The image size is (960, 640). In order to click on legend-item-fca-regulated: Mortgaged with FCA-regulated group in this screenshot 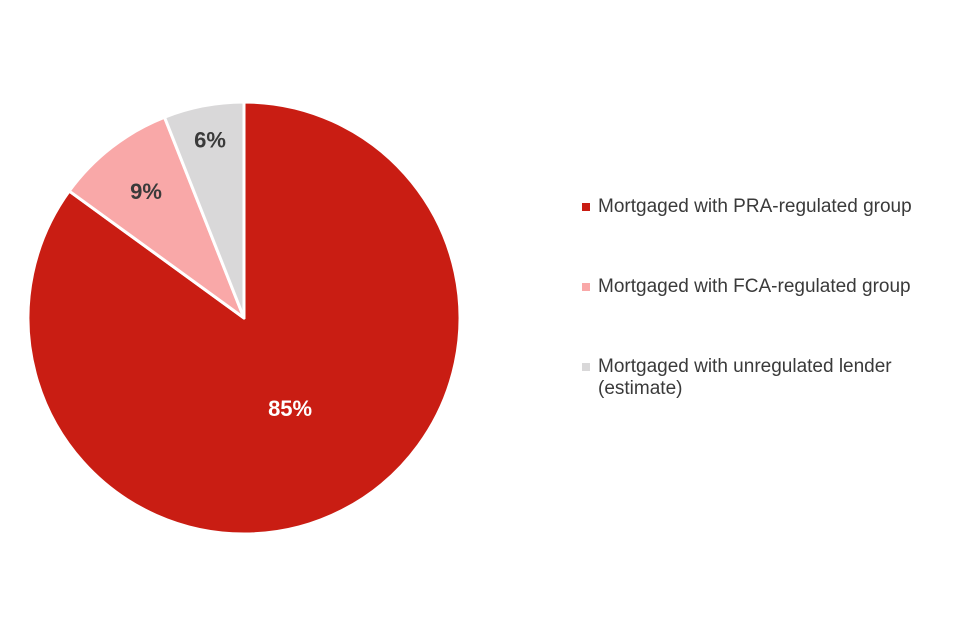, I will do `click(767, 287)`.